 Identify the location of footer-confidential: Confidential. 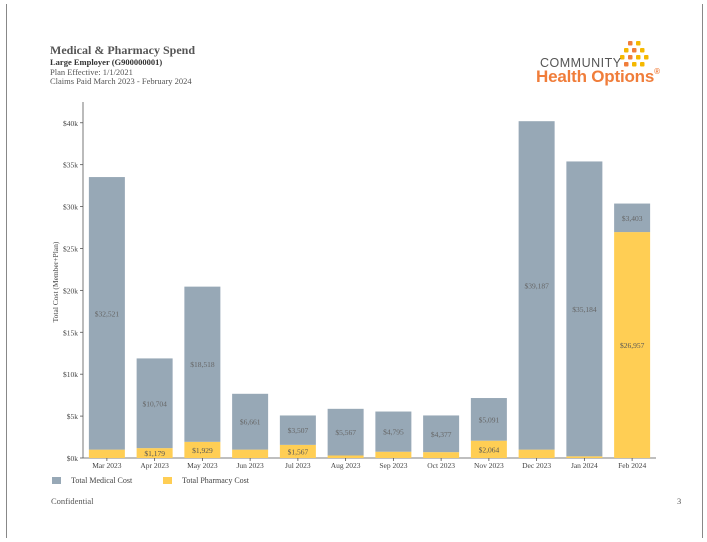
(72, 501).